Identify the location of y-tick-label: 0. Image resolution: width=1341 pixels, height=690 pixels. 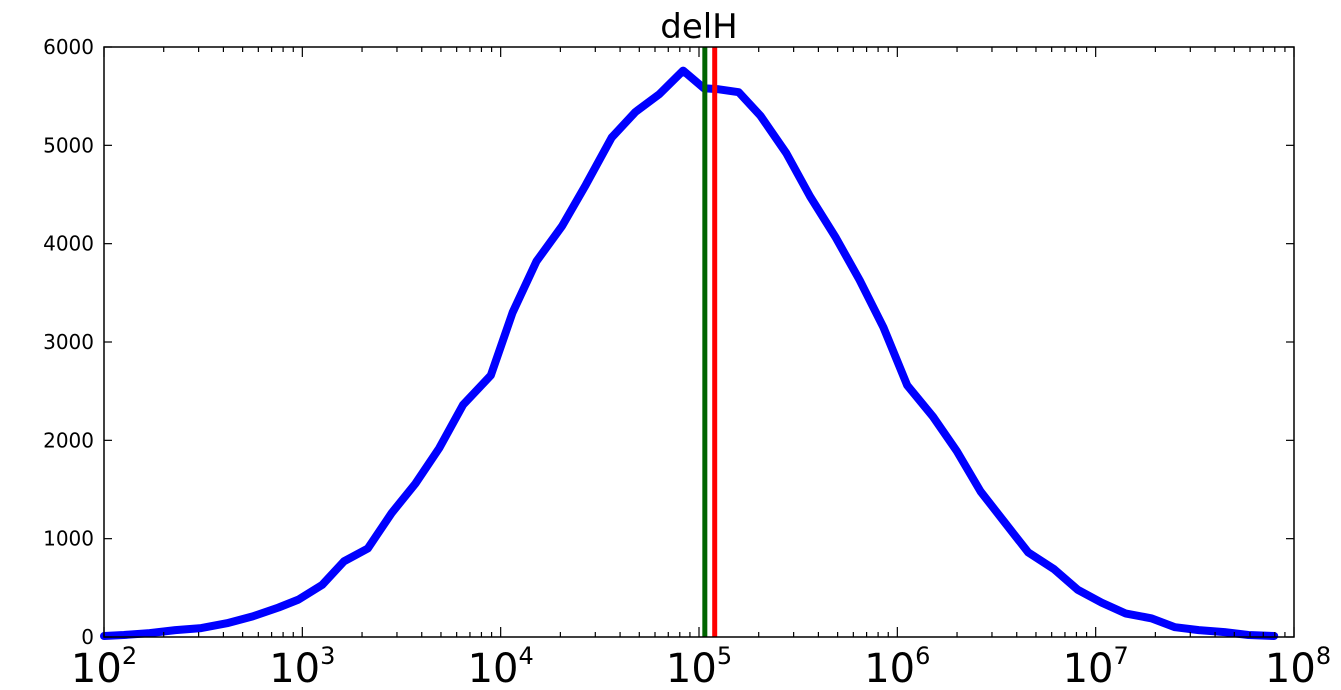
(87, 637).